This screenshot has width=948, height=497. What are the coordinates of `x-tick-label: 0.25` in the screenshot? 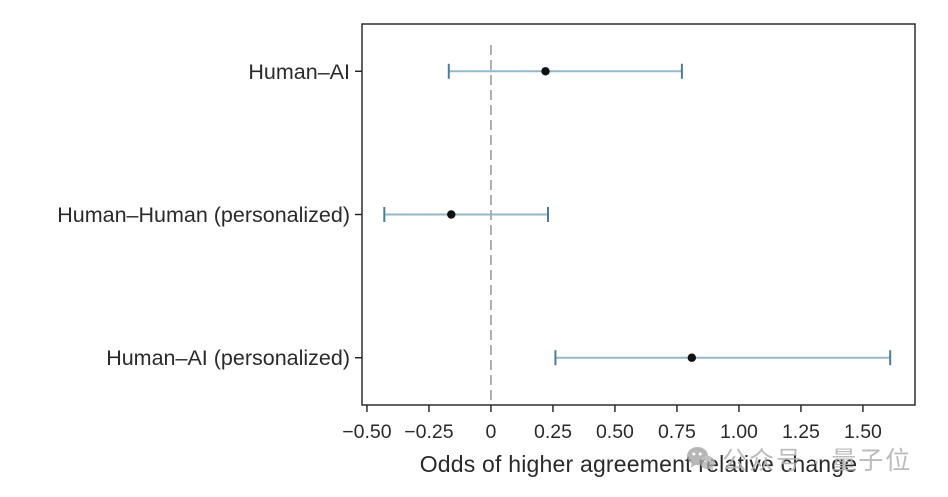 It's located at (553, 432).